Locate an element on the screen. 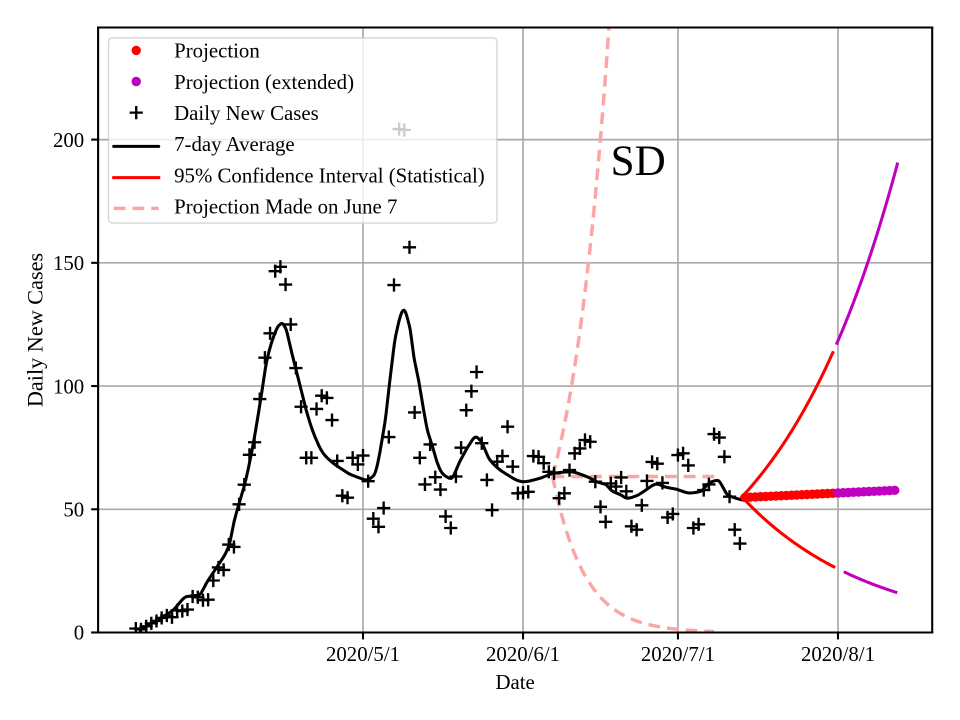  svg-text: 7-day Average is located at coordinates (234, 144).